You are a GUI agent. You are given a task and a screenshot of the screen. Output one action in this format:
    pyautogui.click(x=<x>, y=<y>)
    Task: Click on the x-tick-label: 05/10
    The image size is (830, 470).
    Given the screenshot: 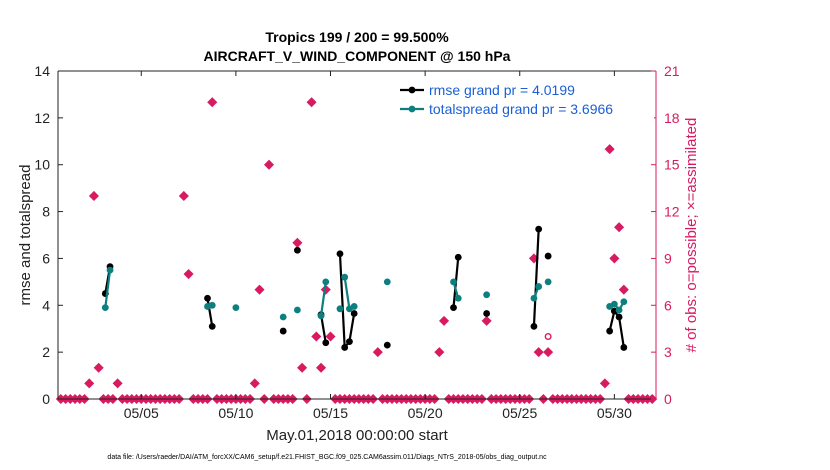 What is the action you would take?
    pyautogui.click(x=235, y=413)
    